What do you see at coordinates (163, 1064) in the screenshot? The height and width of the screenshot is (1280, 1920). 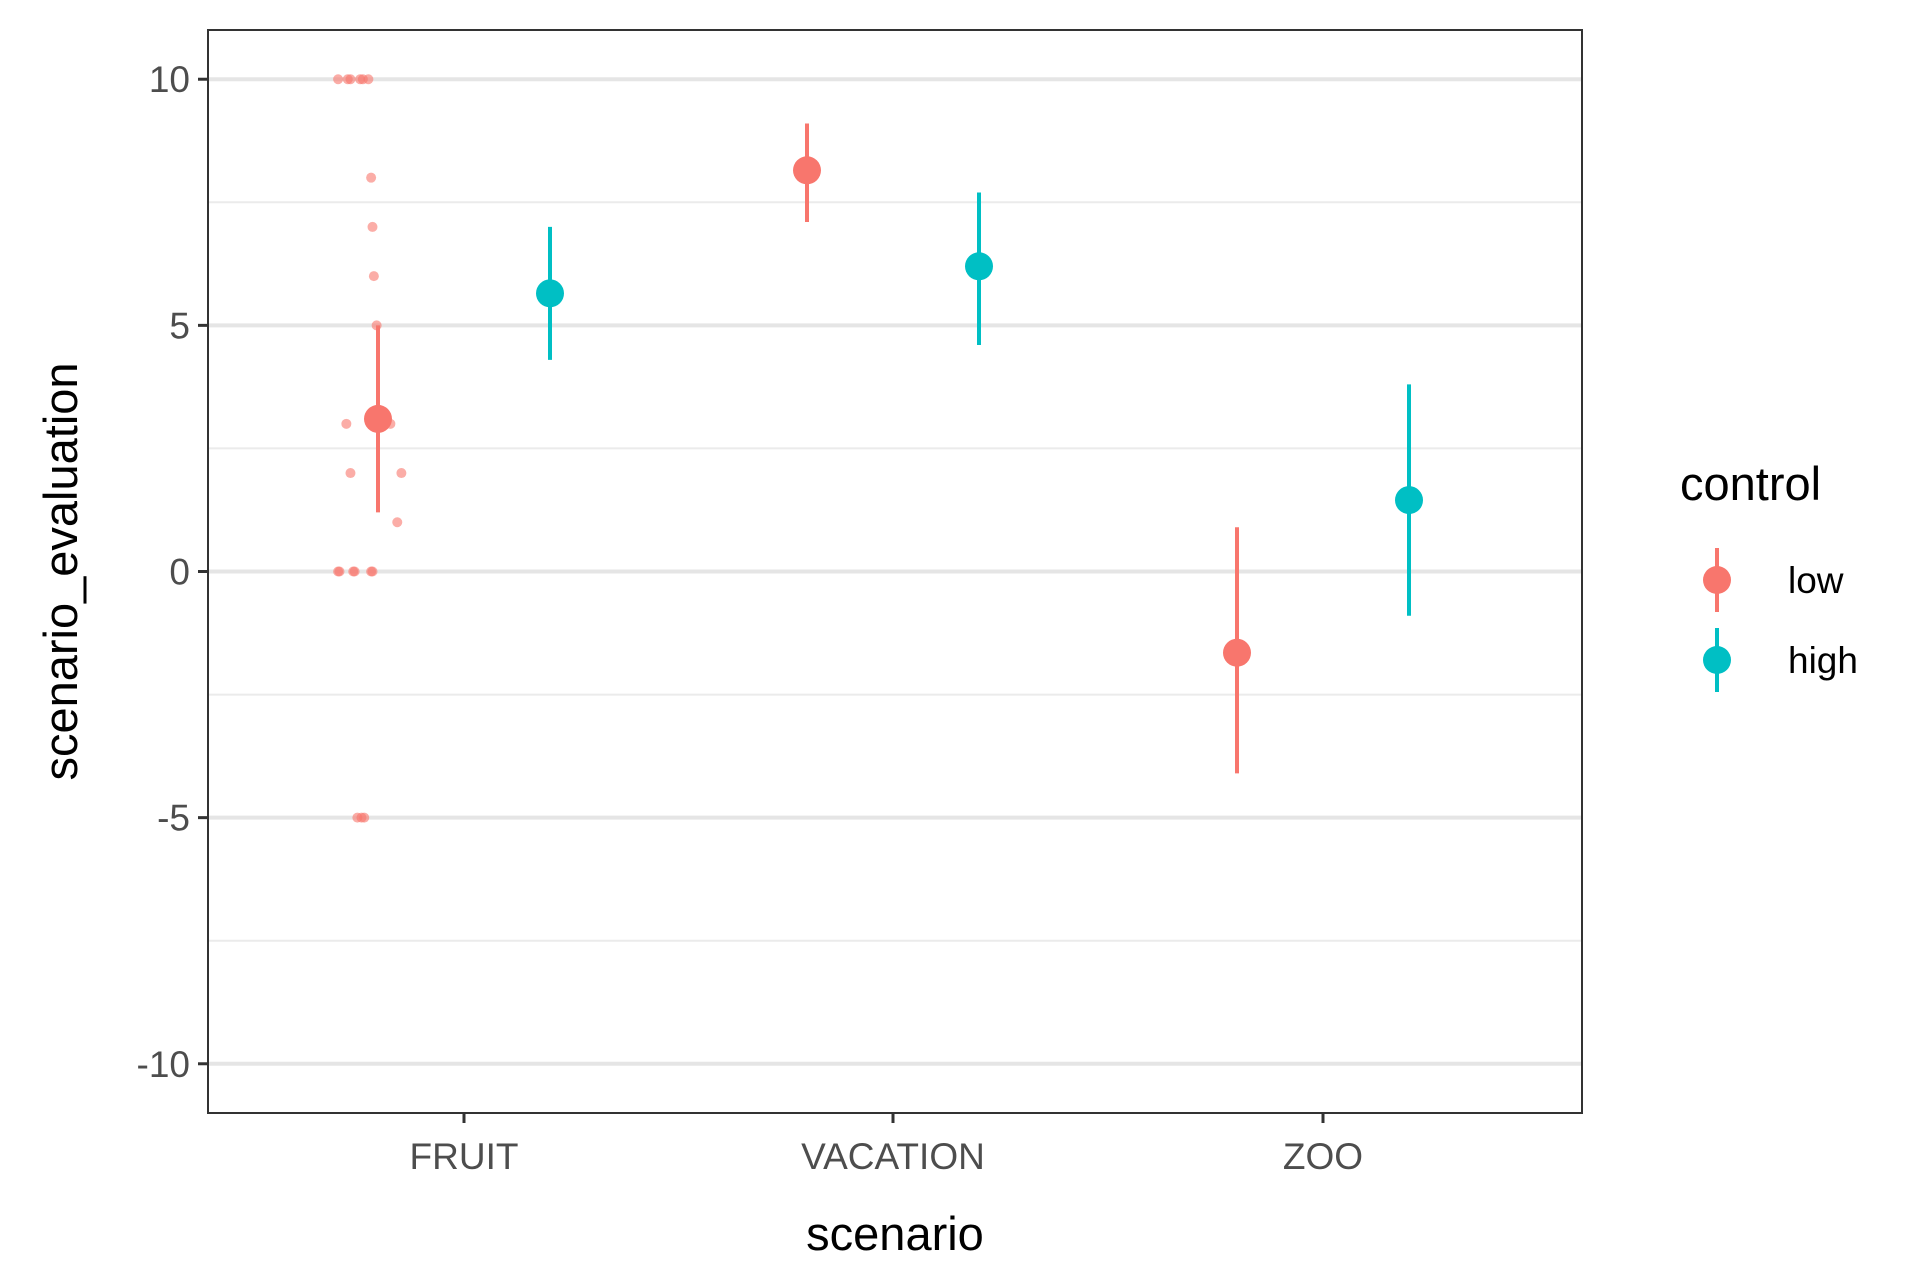 I see `y-tick-label: -10` at bounding box center [163, 1064].